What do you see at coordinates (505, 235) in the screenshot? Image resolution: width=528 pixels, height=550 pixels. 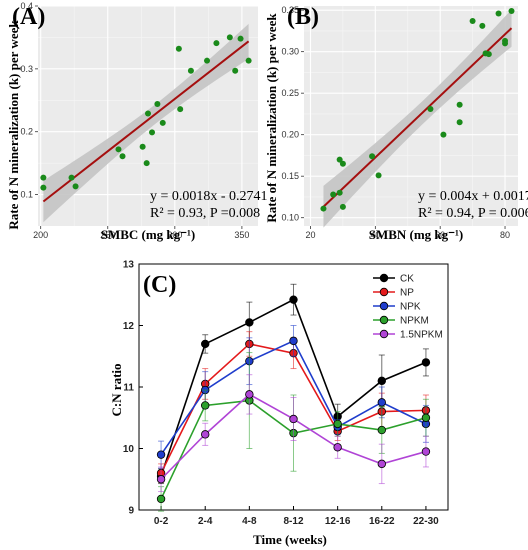 I see `x-tick-label: 80` at bounding box center [505, 235].